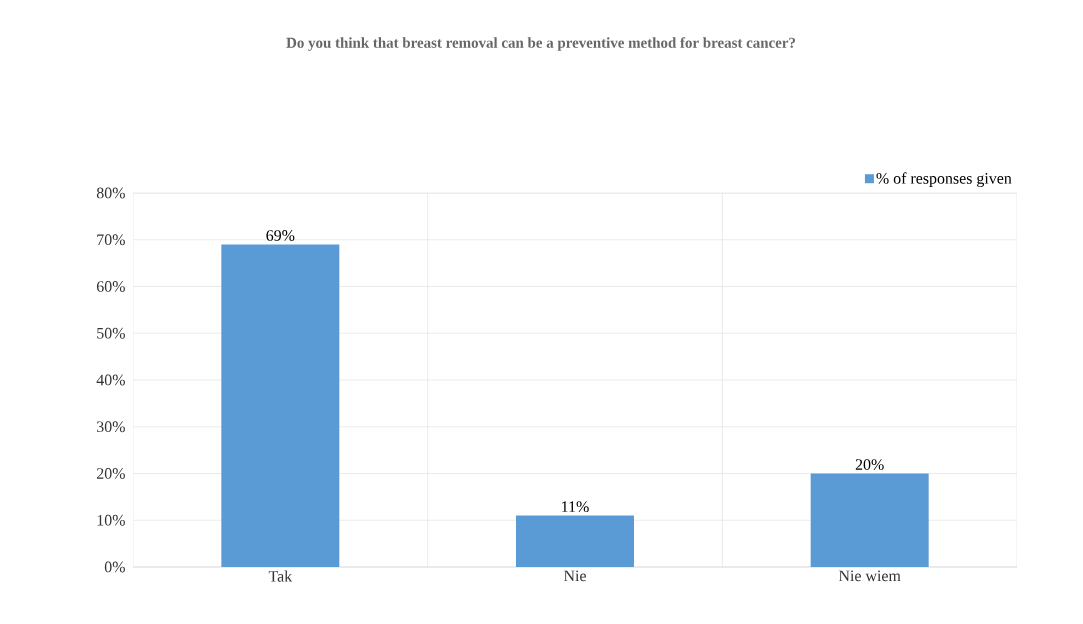  What do you see at coordinates (574, 576) in the screenshot?
I see `x-tick-label: Nie` at bounding box center [574, 576].